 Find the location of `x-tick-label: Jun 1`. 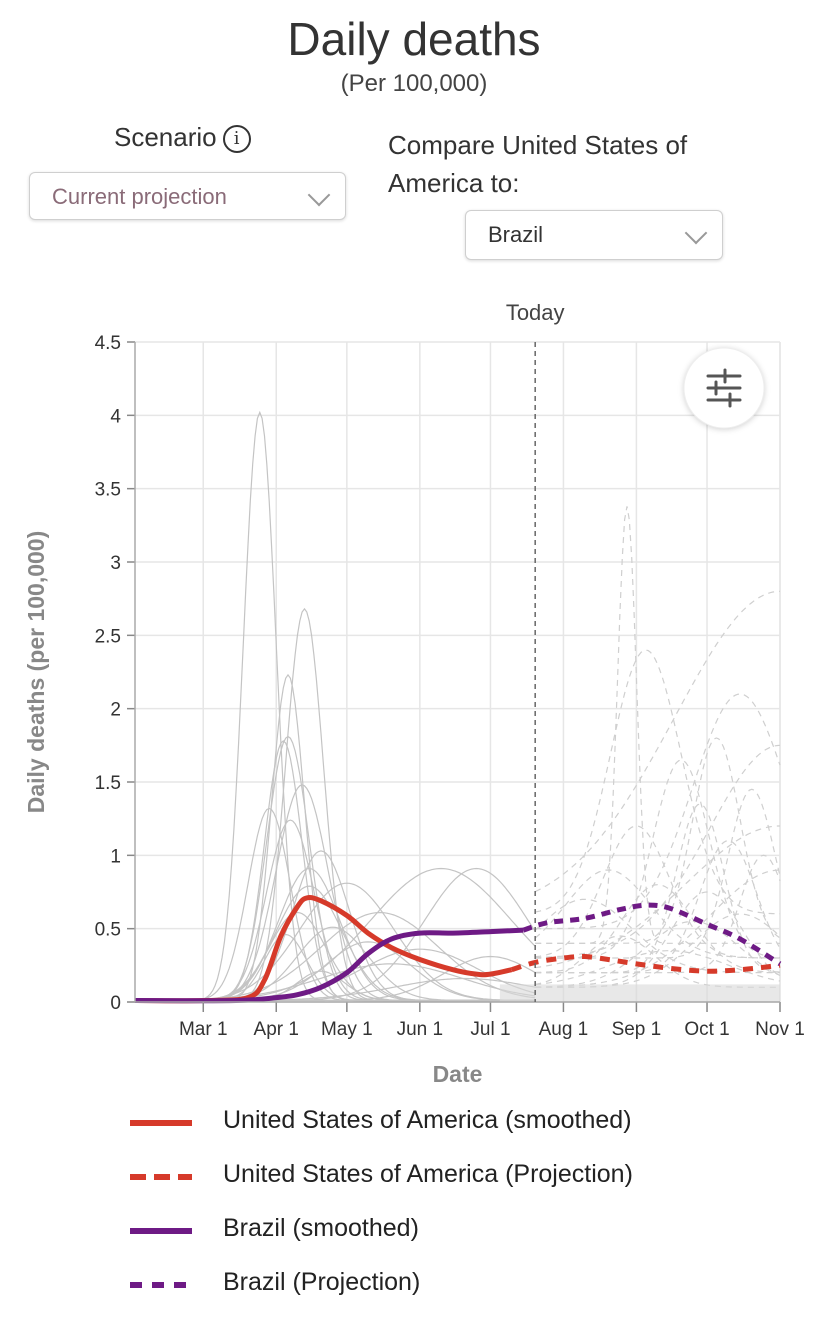

x-tick-label: Jun 1 is located at coordinates (420, 1029).